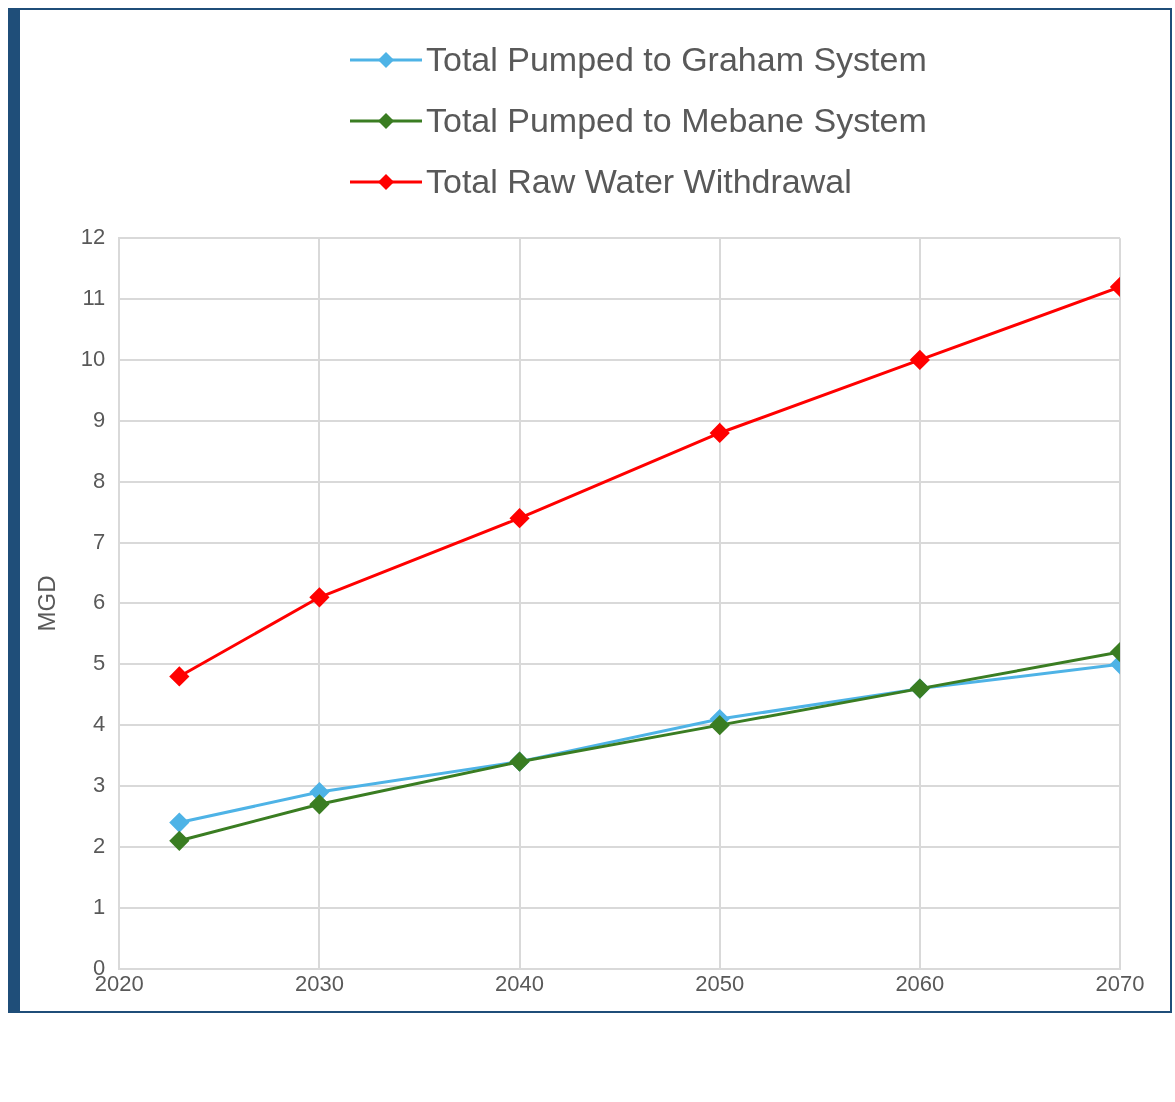 Image resolution: width=1175 pixels, height=1102 pixels. Describe the element at coordinates (639, 181) in the screenshot. I see `legend-label: Total Raw Water Withdrawal` at that location.